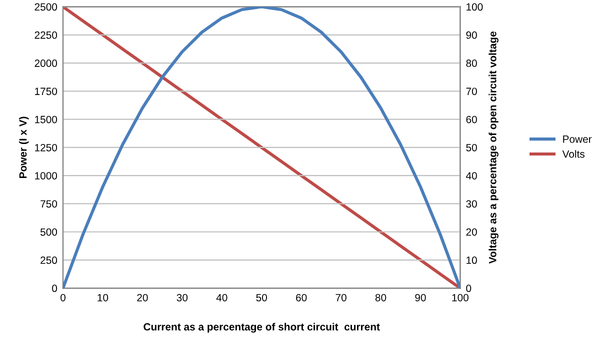 Image resolution: width=600 pixels, height=339 pixels. Describe the element at coordinates (341, 298) in the screenshot. I see `x-tick-label: 70` at that location.